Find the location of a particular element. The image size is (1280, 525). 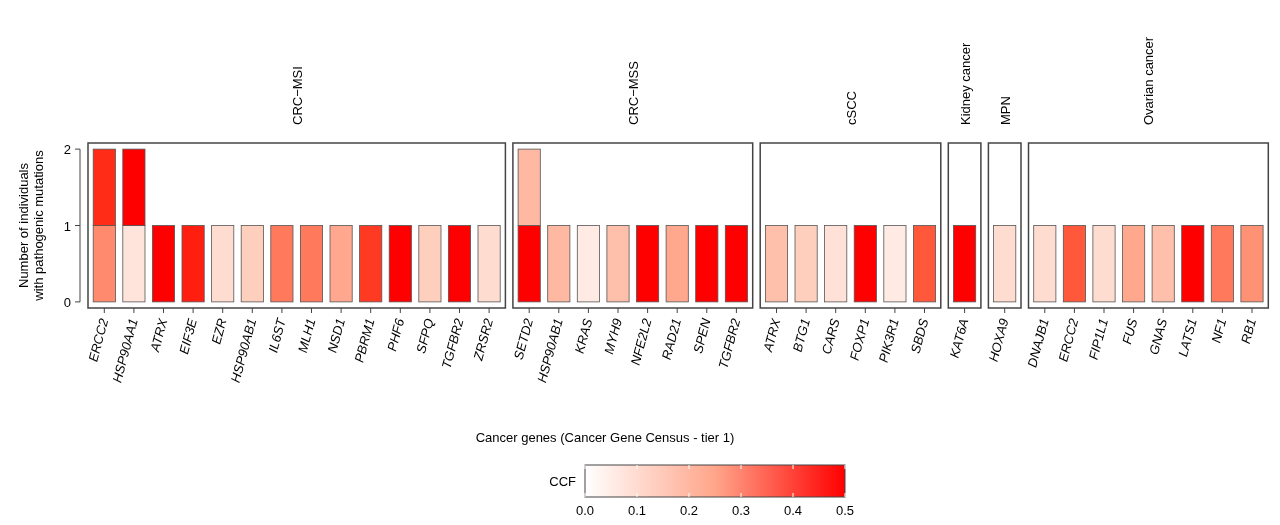

x-tick-label: KAT6A is located at coordinates (959, 338).